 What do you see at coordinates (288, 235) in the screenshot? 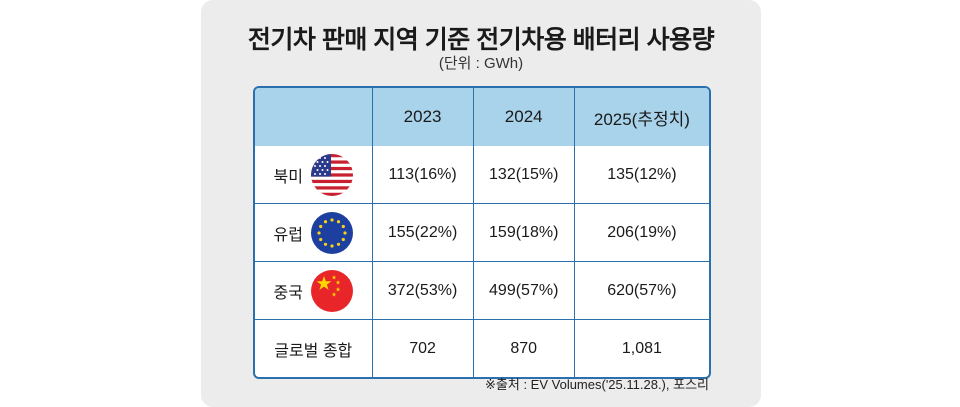
I see `region-label: 유럽` at bounding box center [288, 235].